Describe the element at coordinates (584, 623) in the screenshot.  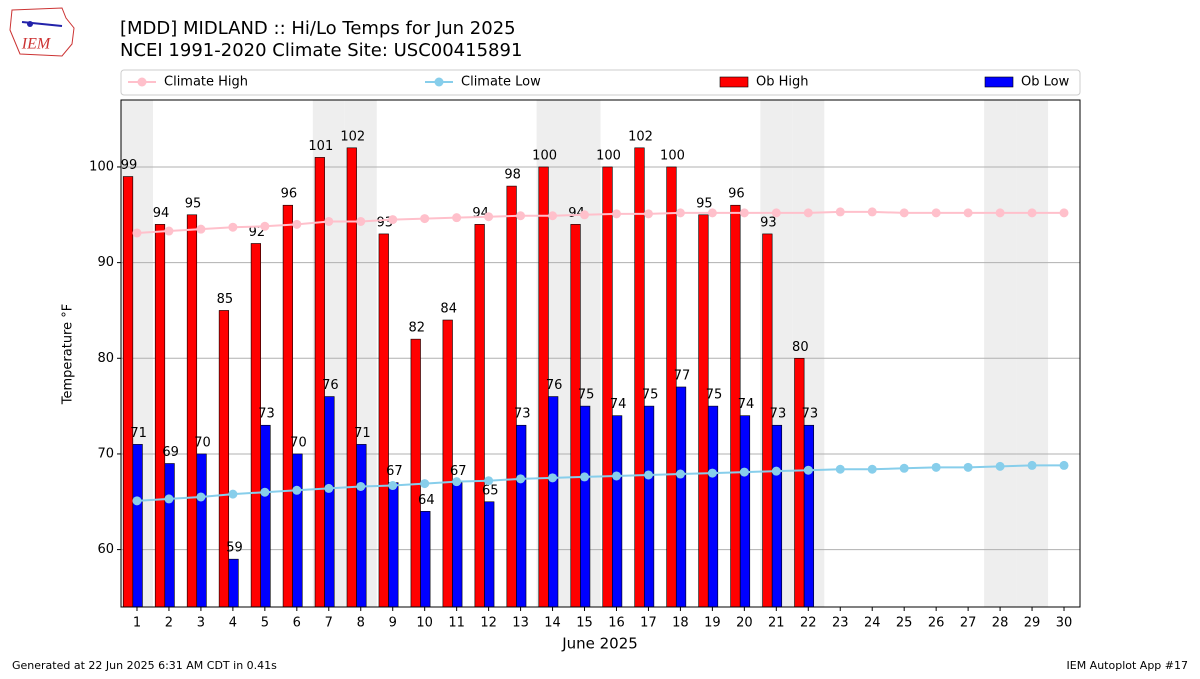
I see `x-tick-label: 15` at that location.